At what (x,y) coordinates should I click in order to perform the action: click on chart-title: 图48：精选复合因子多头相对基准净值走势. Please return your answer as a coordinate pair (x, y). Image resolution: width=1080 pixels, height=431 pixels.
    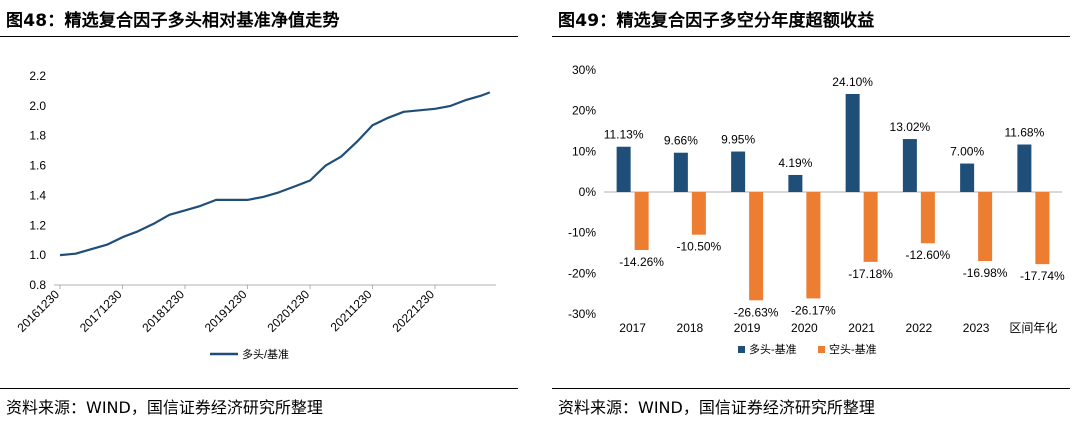
    Looking at the image, I should click on (173, 21).